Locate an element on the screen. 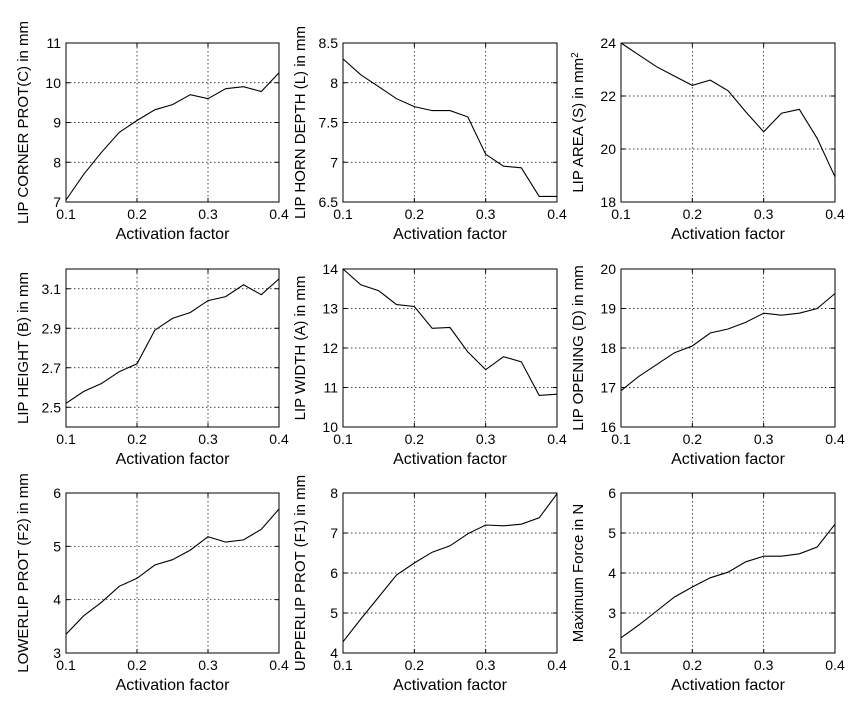 The image size is (852, 707). y-axis-label: LIP HEIGHT (B) in mm is located at coordinates (23, 348).